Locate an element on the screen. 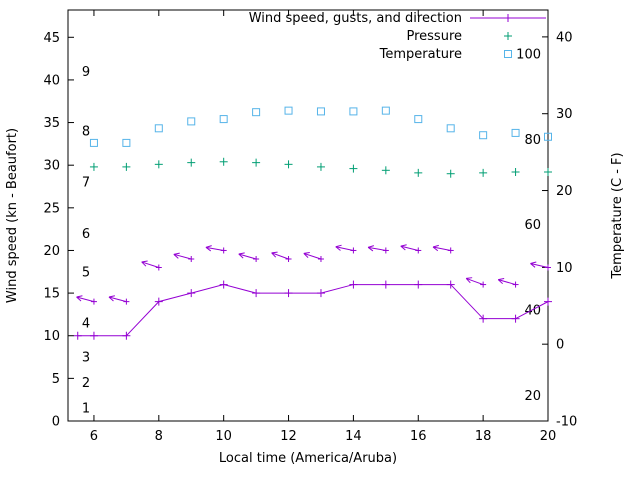 The height and width of the screenshot is (480, 640). beaufort-scale-label: 9 is located at coordinates (86, 72).